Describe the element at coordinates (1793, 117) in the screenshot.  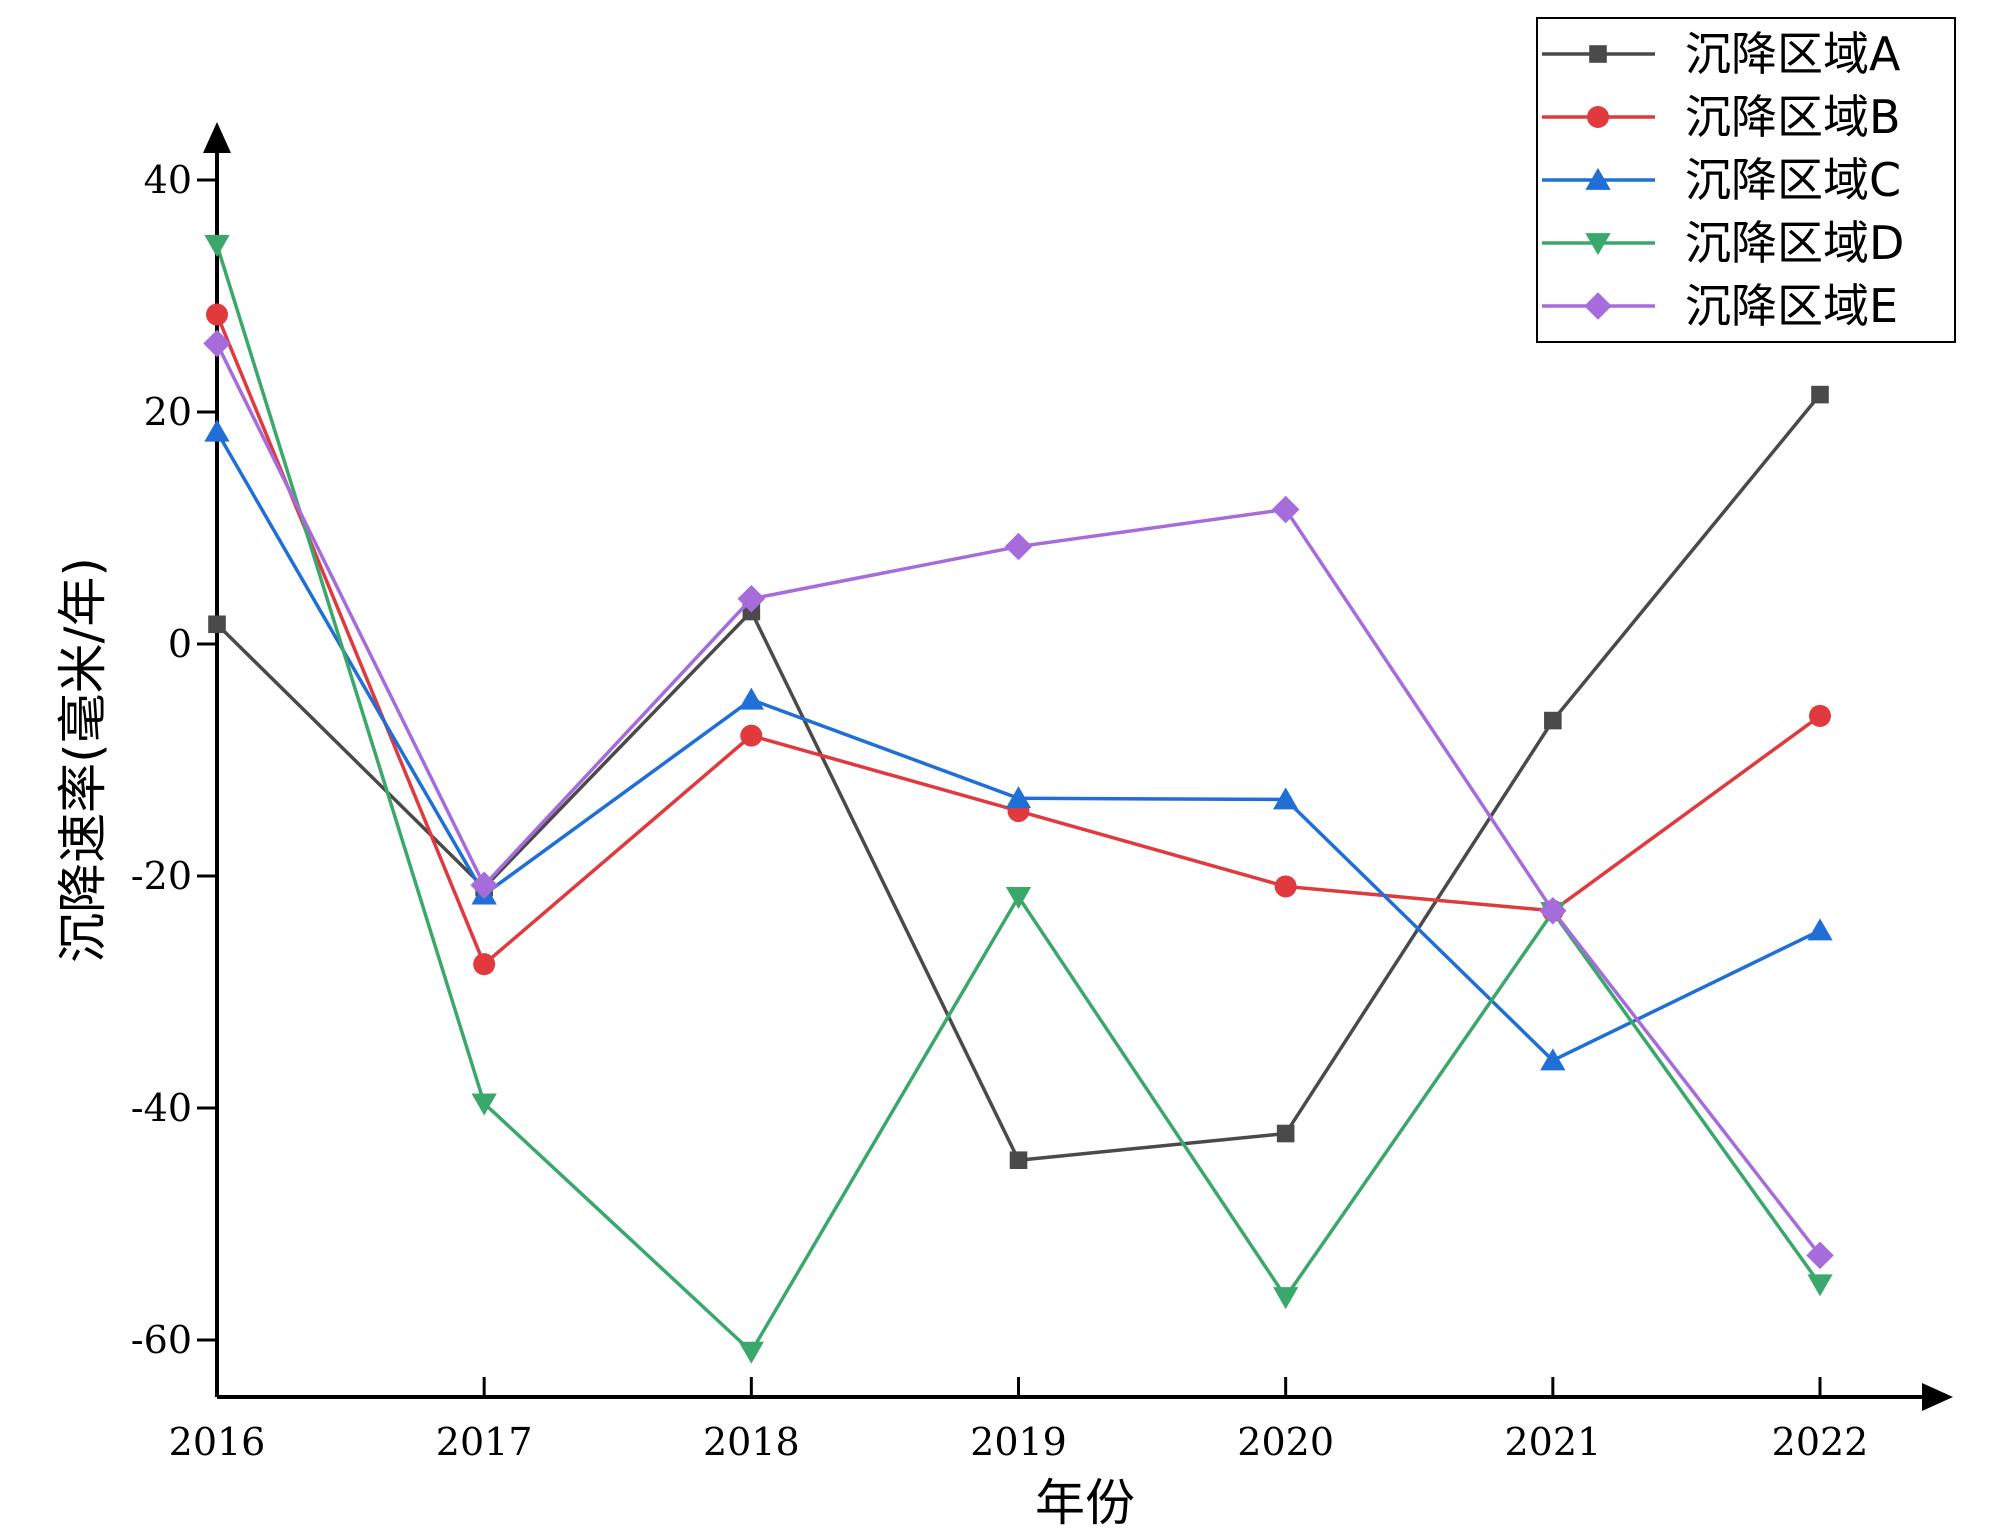
I see `legend-label: 沉降区域B` at that location.